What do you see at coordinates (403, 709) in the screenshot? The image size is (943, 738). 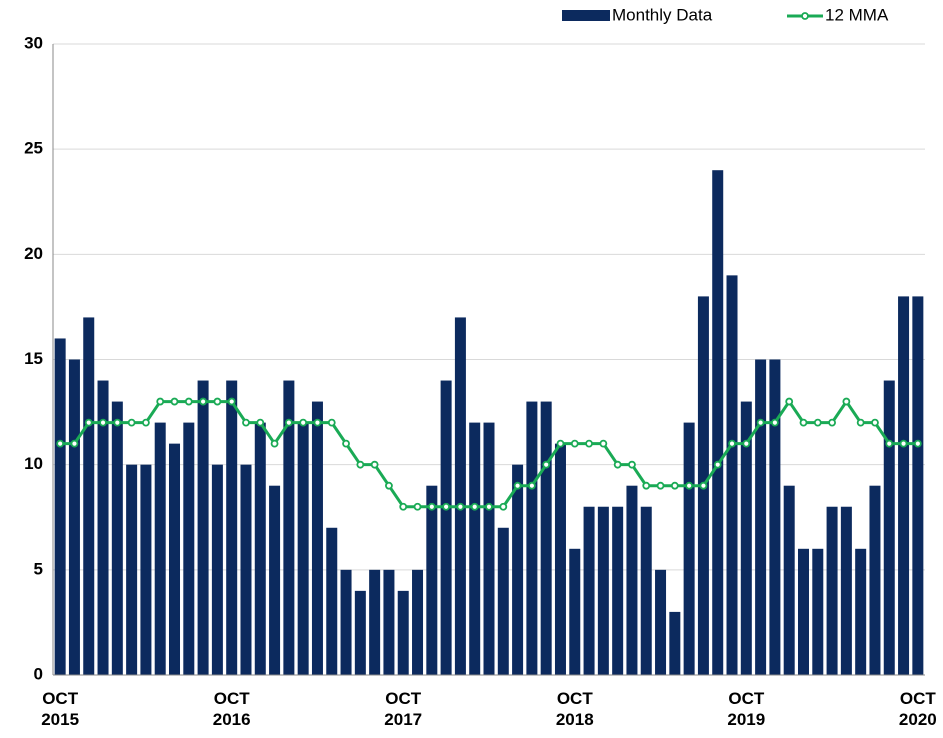 I see `x-tick-label: OCT 2017` at bounding box center [403, 709].